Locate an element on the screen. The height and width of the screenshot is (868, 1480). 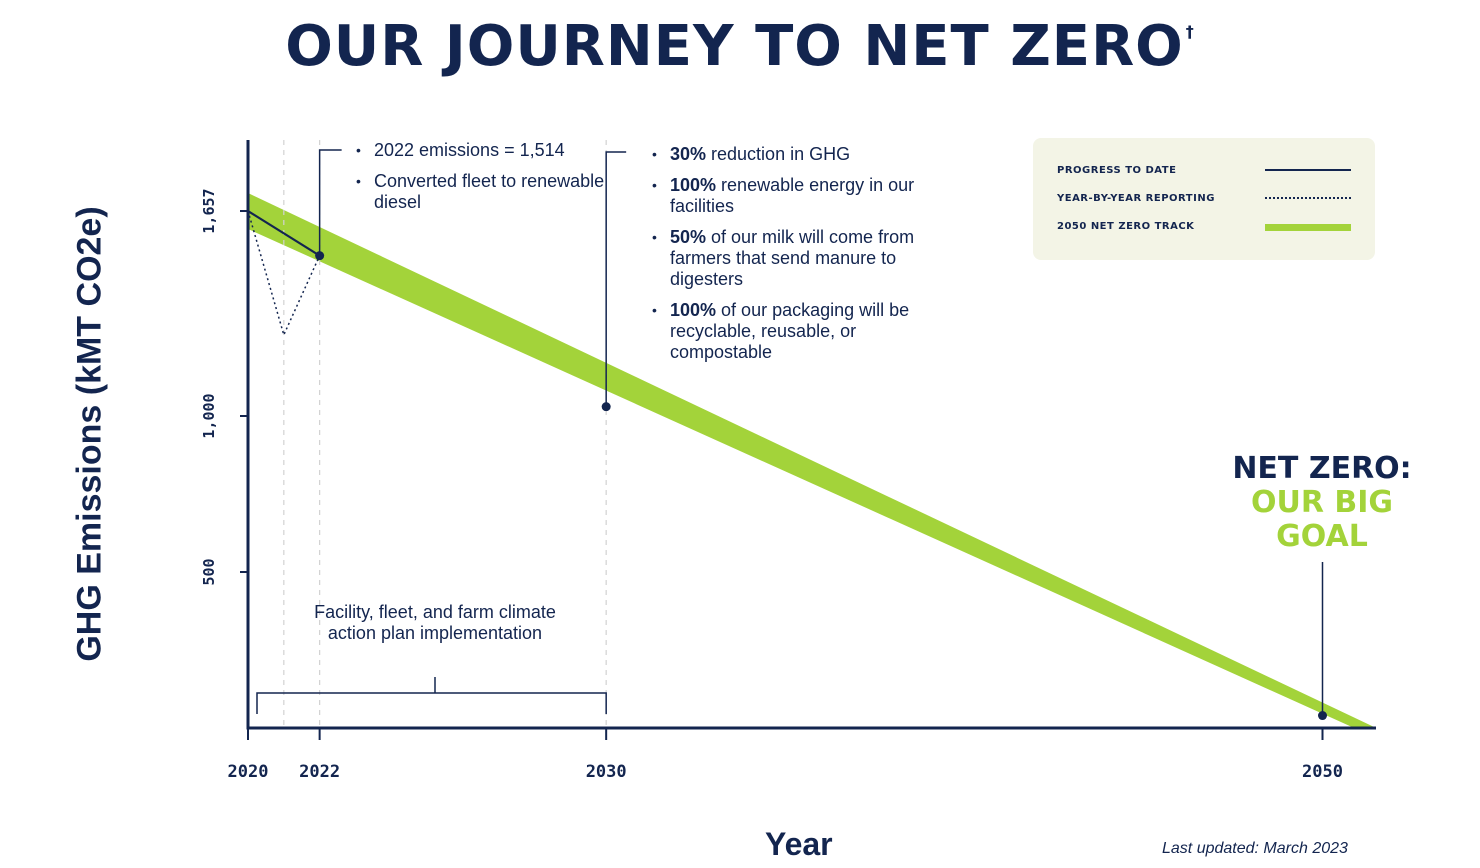
legend-label-reporting: YEAR-BY-YEAR REPORTING is located at coordinates (1136, 198).